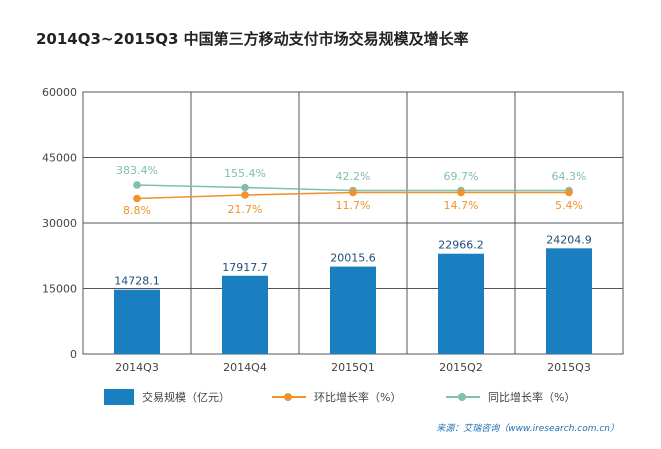 This screenshot has width=661, height=449. Describe the element at coordinates (353, 176) in the screenshot. I see `yoy-label: 42.2%` at that location.